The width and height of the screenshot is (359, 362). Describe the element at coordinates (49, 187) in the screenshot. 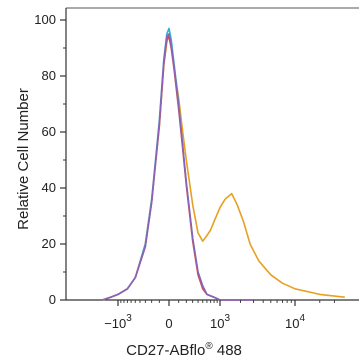

I see `y-tick-label: 40` at that location.